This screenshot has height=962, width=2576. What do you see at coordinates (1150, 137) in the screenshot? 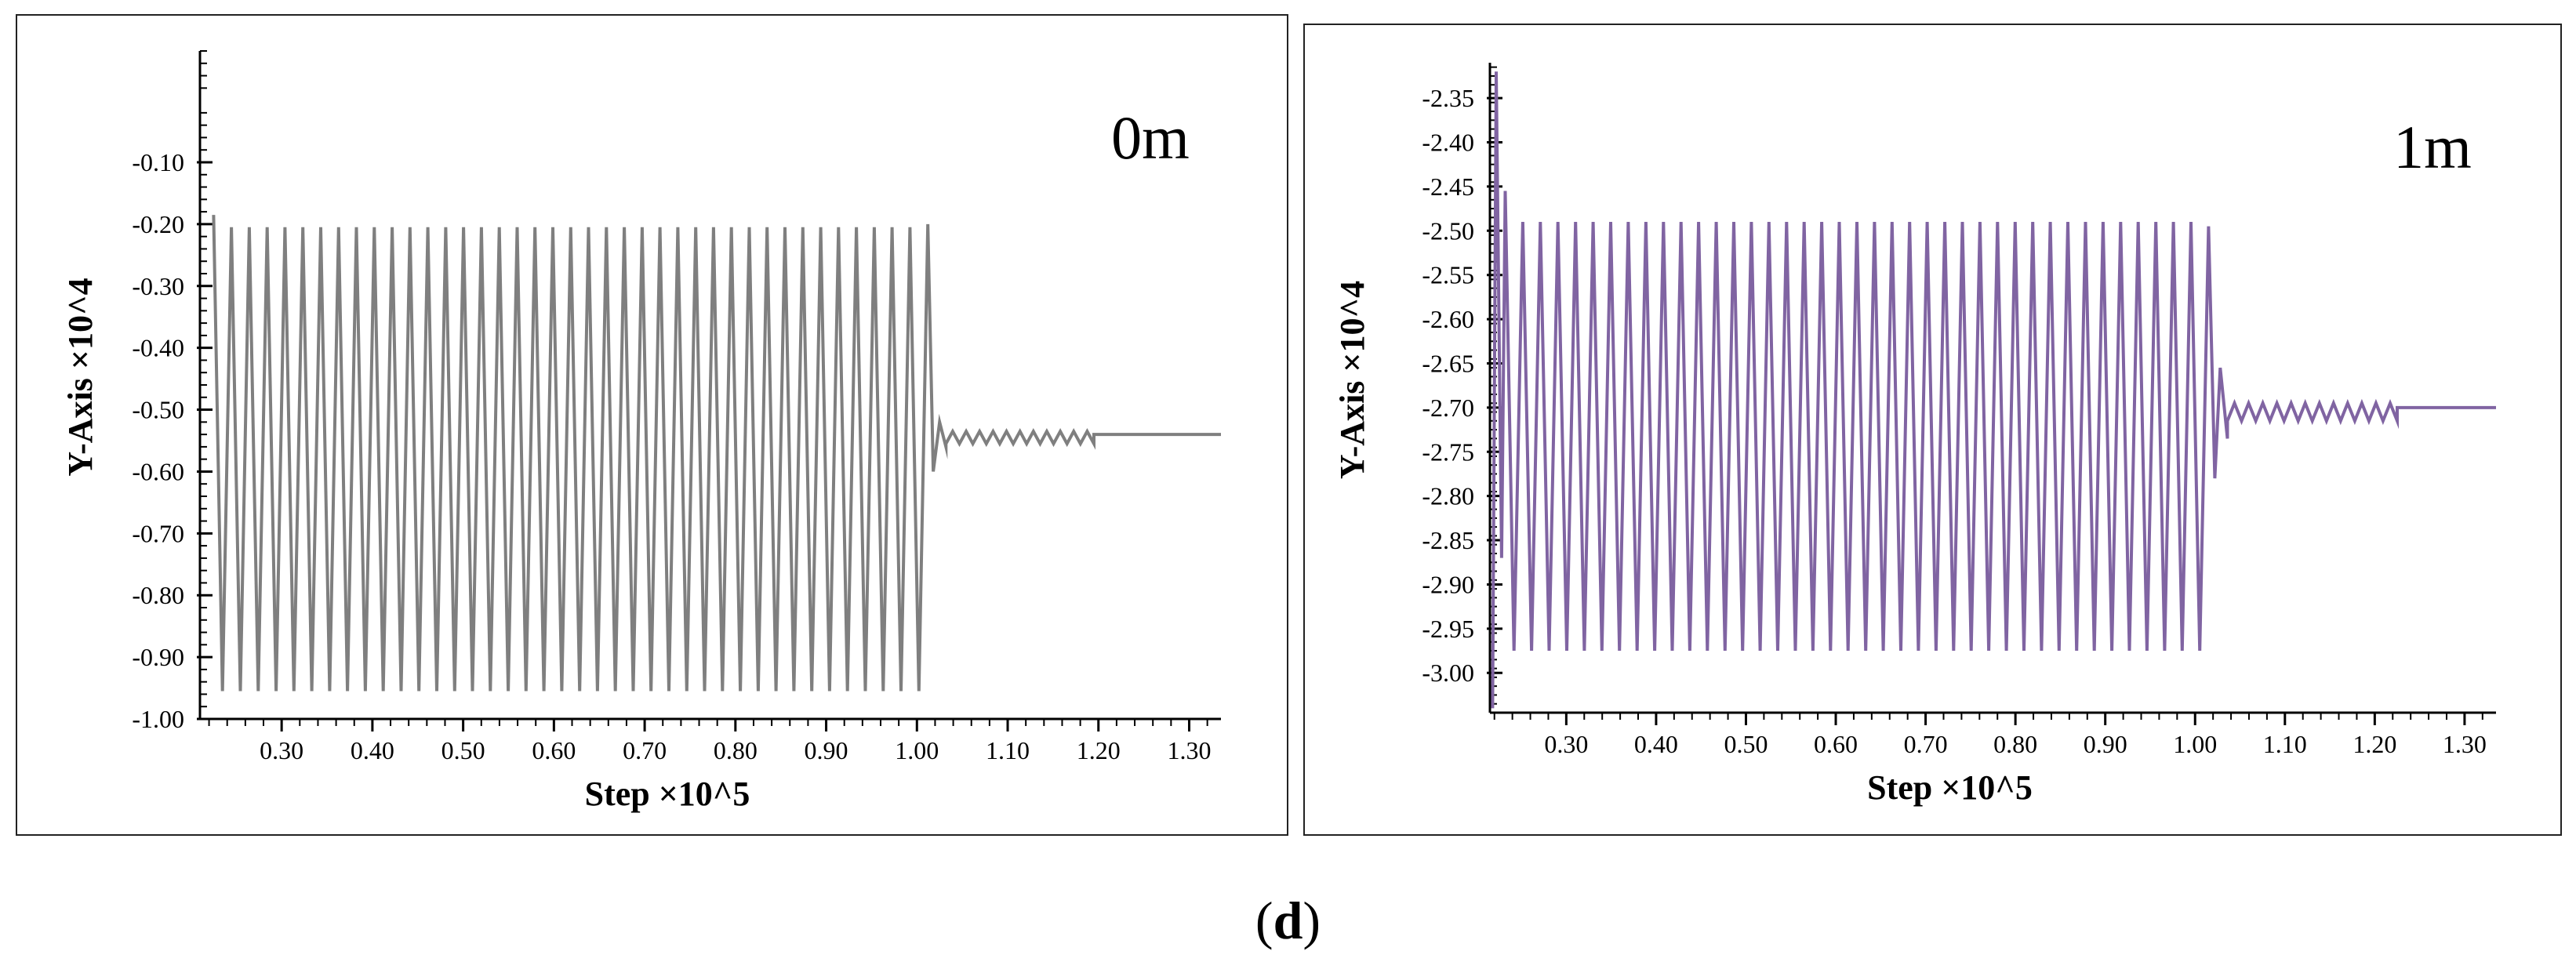
I see `panel-label: 0m` at bounding box center [1150, 137].